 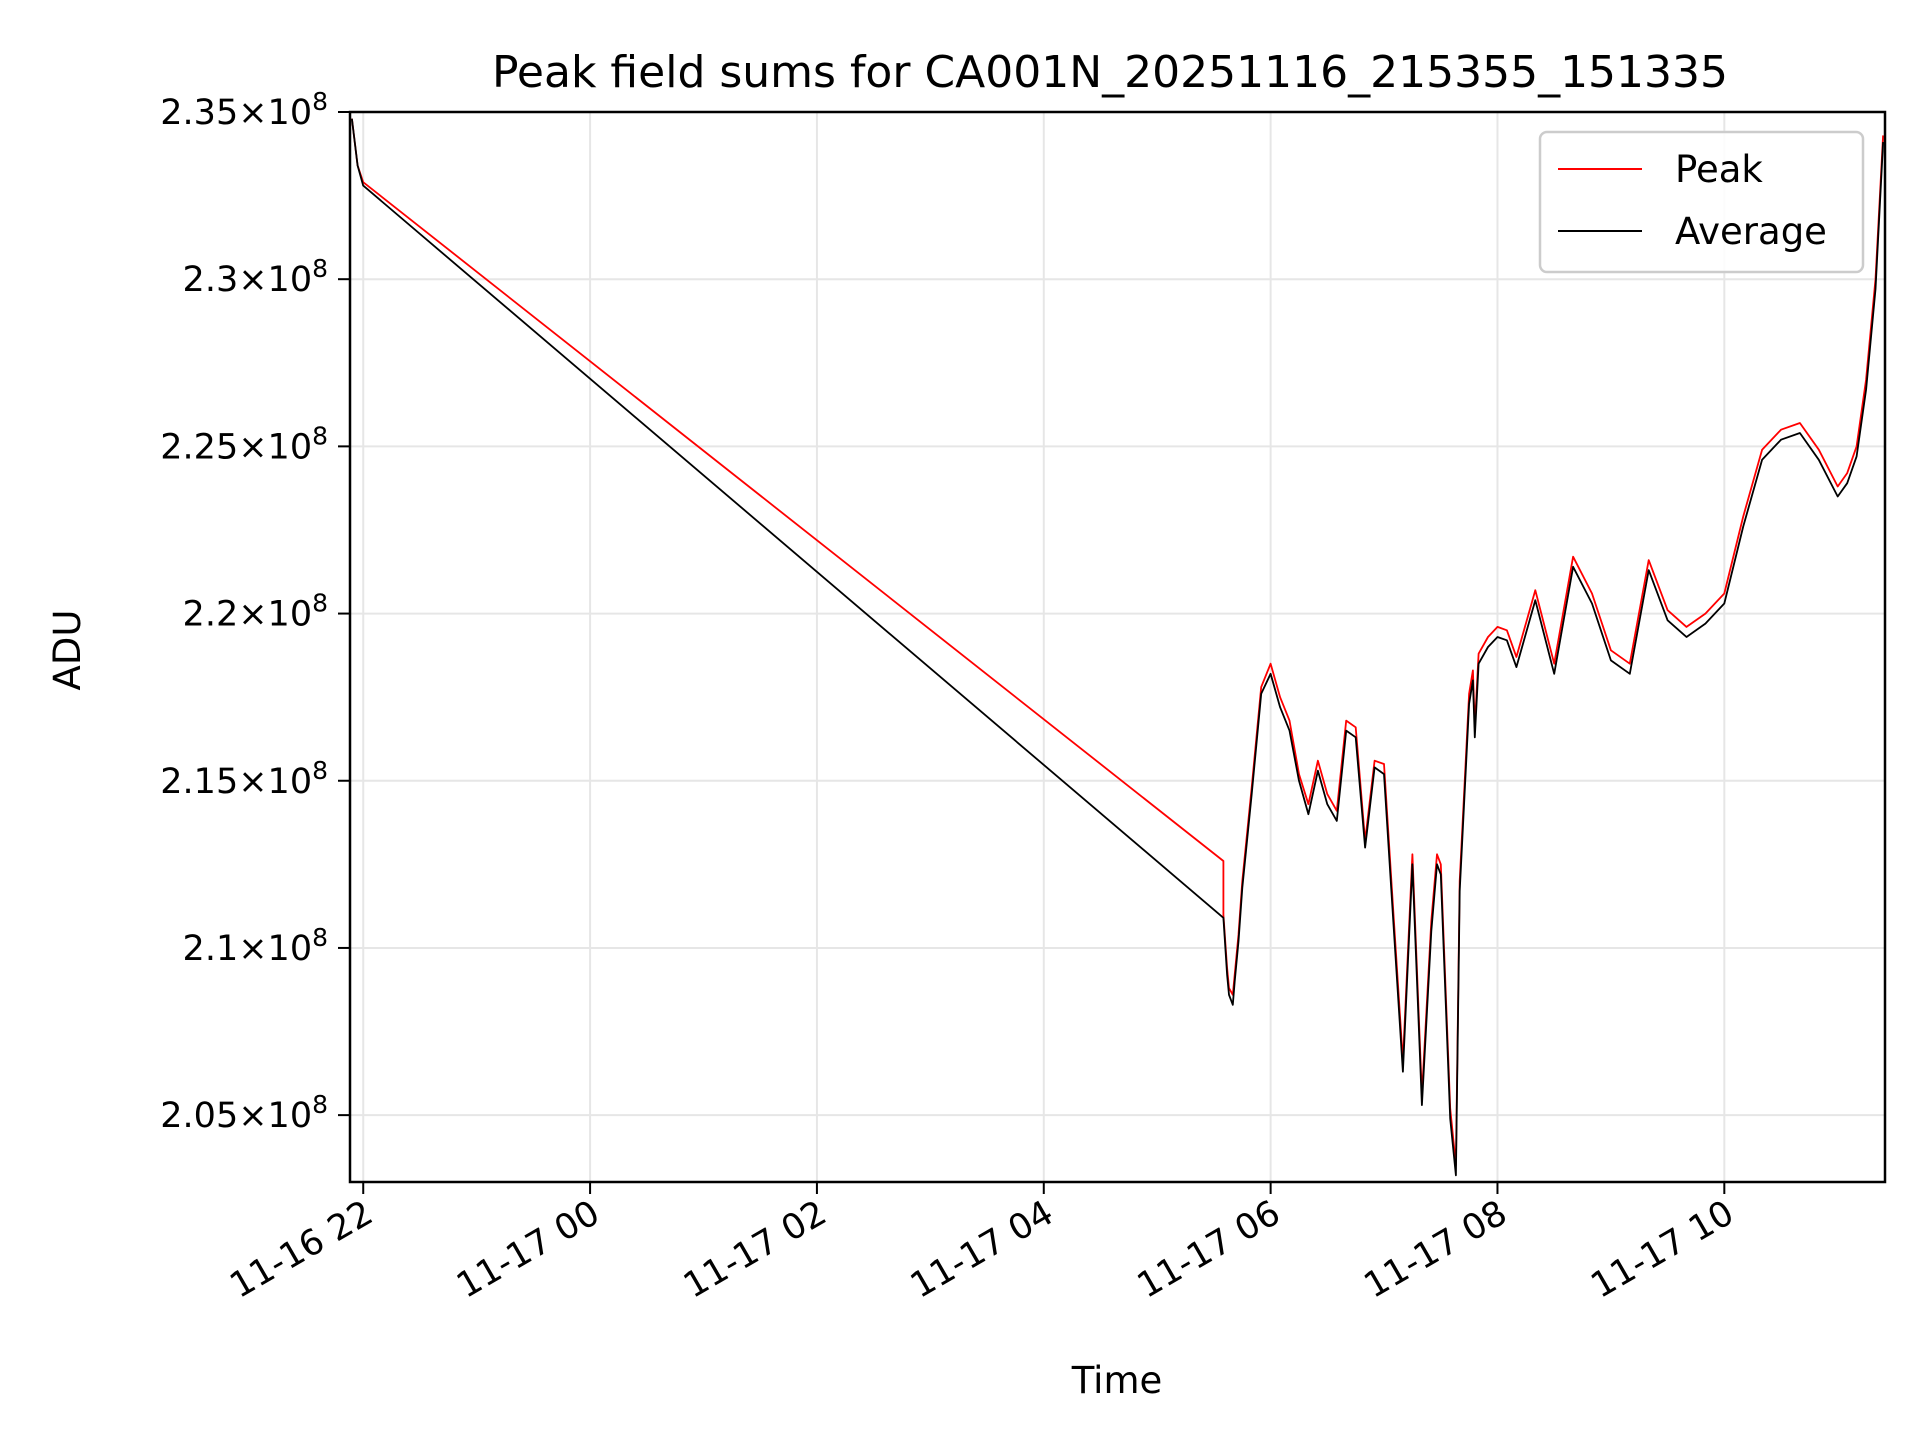 I want to click on y-tick-label: 2.05×10⁸, so click(x=244, y=1113).